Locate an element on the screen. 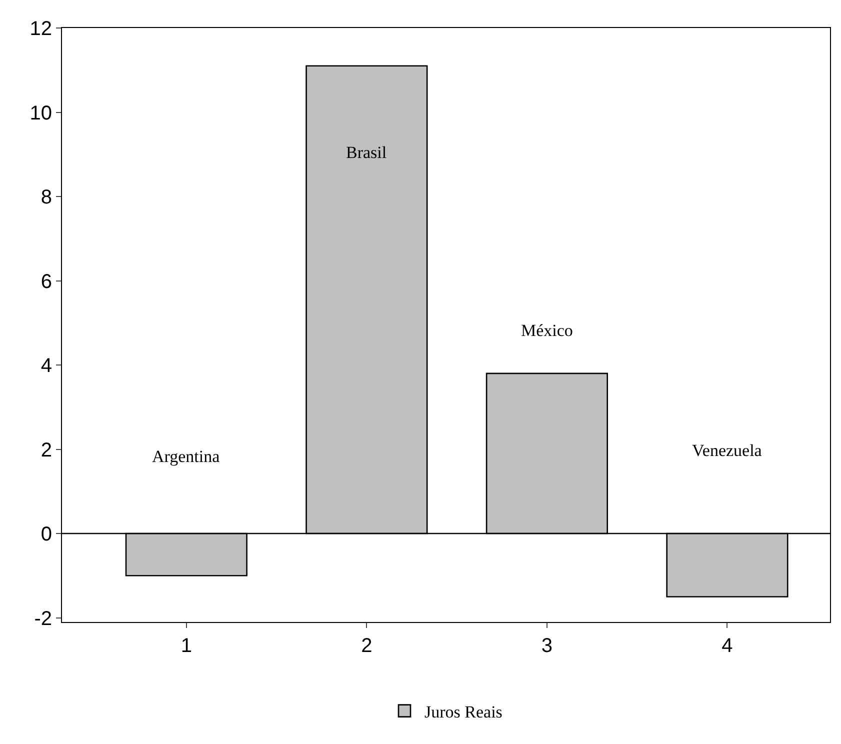 The width and height of the screenshot is (841, 744). y-tick-label: 8 is located at coordinates (46, 197).